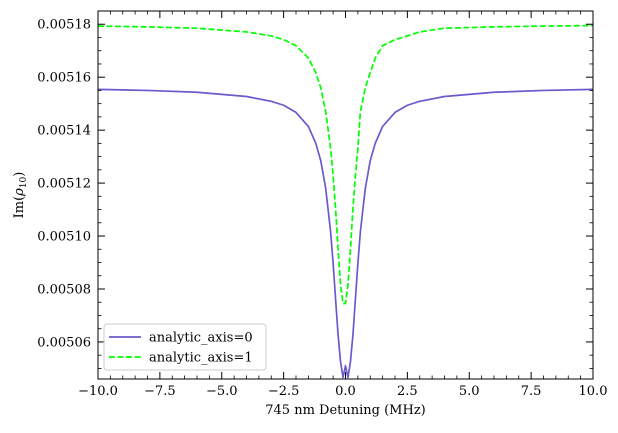 This screenshot has width=618, height=433. I want to click on y-axis-label: Im(ρ10), so click(20, 195).